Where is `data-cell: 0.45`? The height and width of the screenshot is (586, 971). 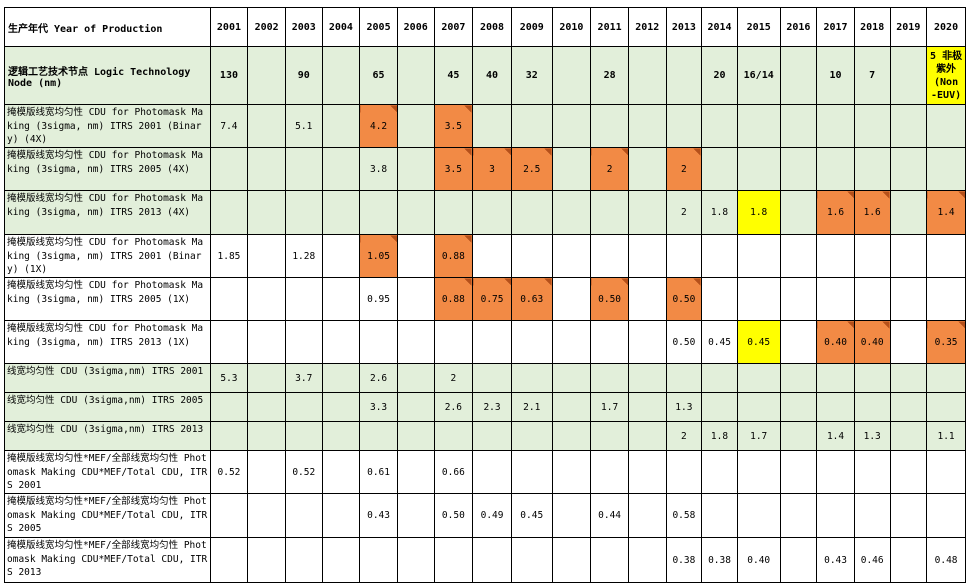 data-cell: 0.45 is located at coordinates (531, 515).